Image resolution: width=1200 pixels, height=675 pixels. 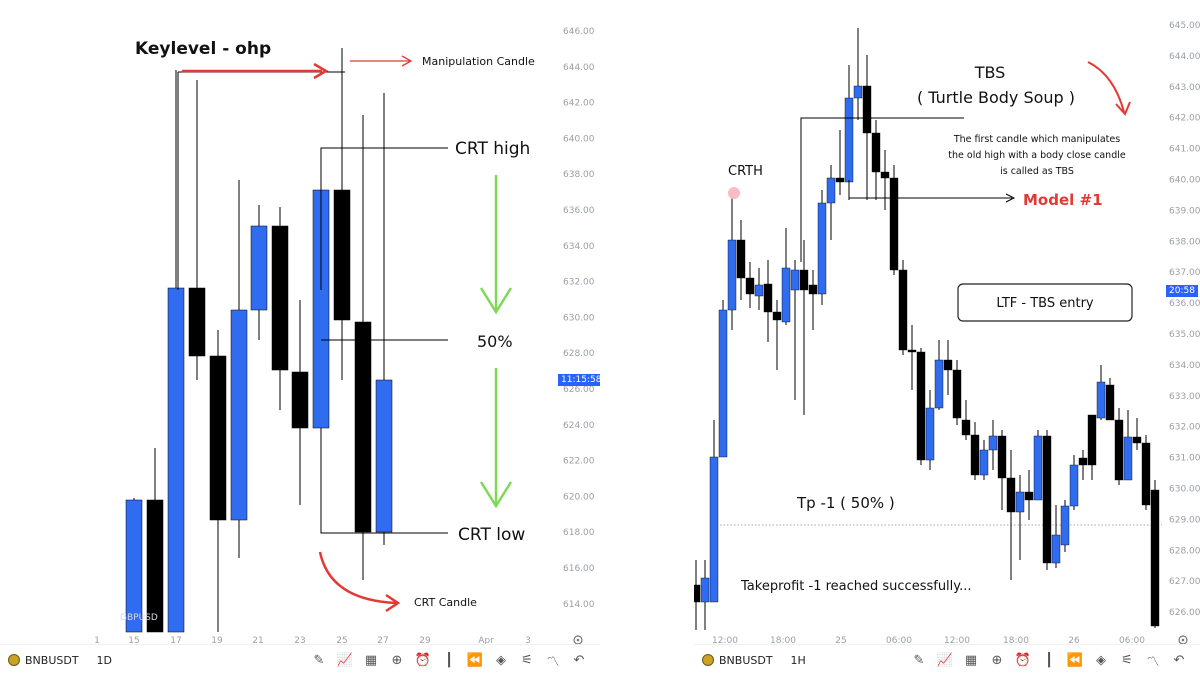 I want to click on crt-candle-arrow, so click(x=359, y=582).